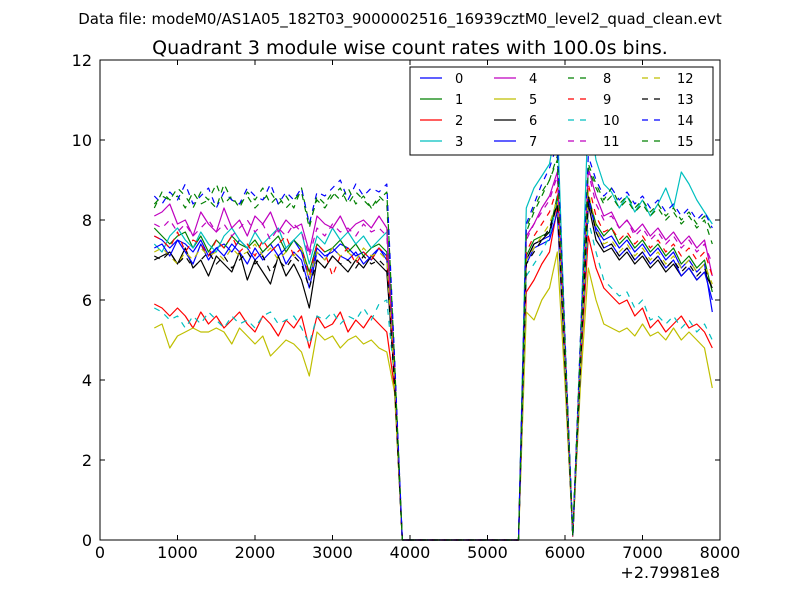 This screenshot has height=600, width=800. What do you see at coordinates (589, 79) in the screenshot?
I see `legend-entry-8: 8` at bounding box center [589, 79].